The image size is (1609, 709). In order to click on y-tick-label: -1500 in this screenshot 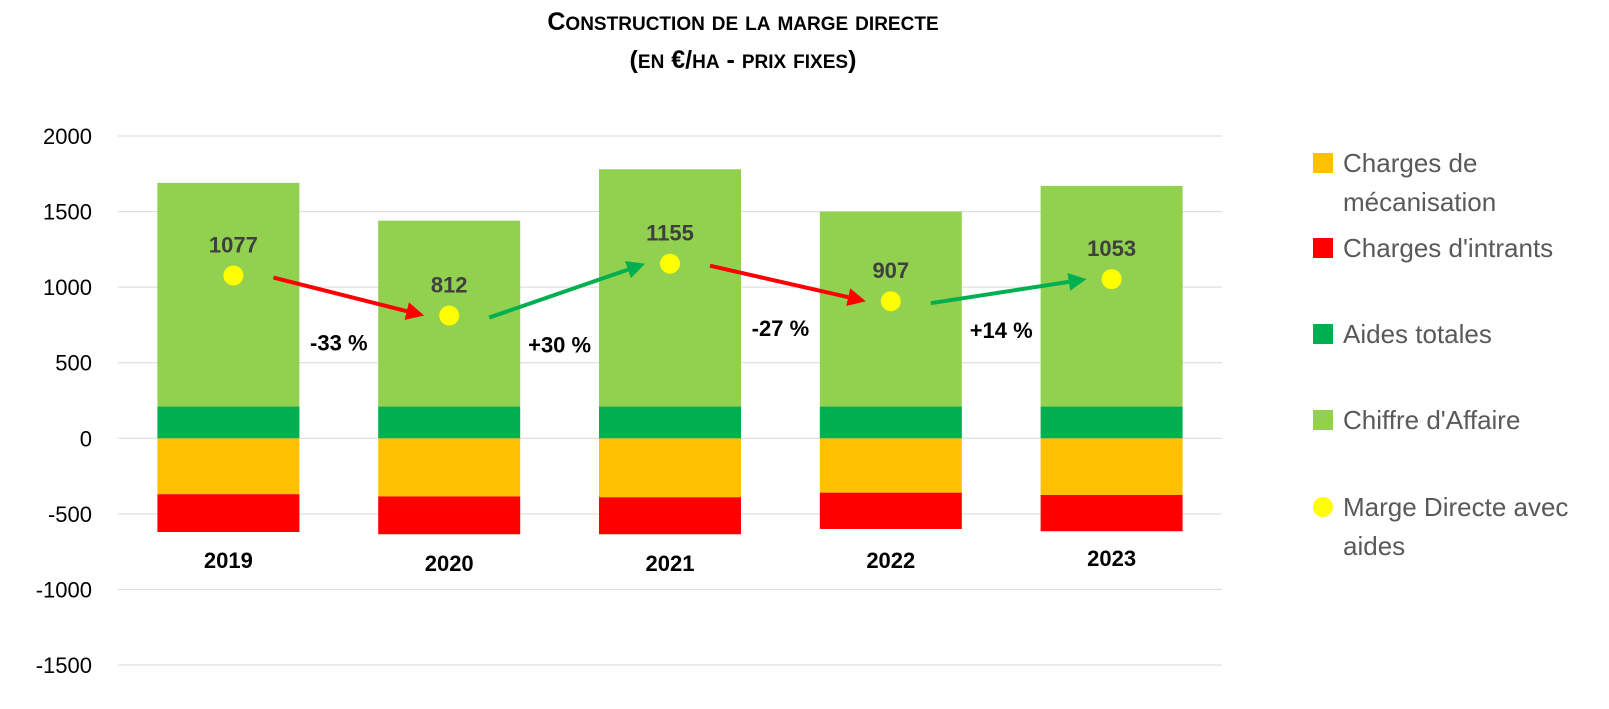, I will do `click(64, 665)`.